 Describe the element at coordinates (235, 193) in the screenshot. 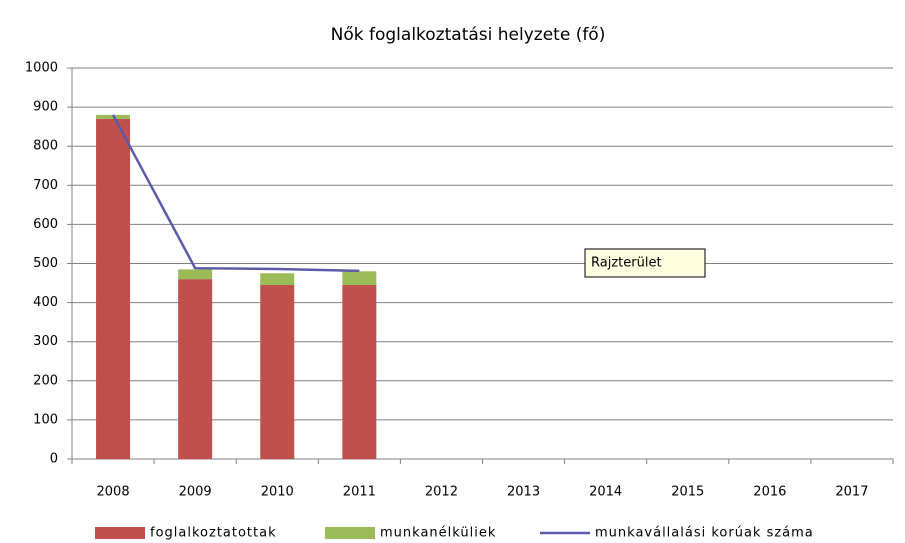

I see `line` at that location.